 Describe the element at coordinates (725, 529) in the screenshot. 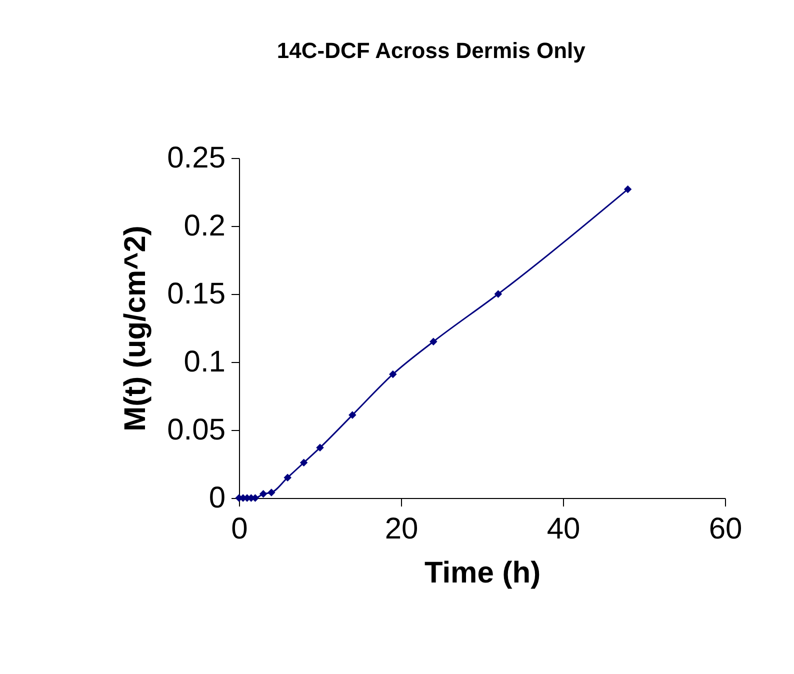

I see `x-tick-label: 60` at that location.